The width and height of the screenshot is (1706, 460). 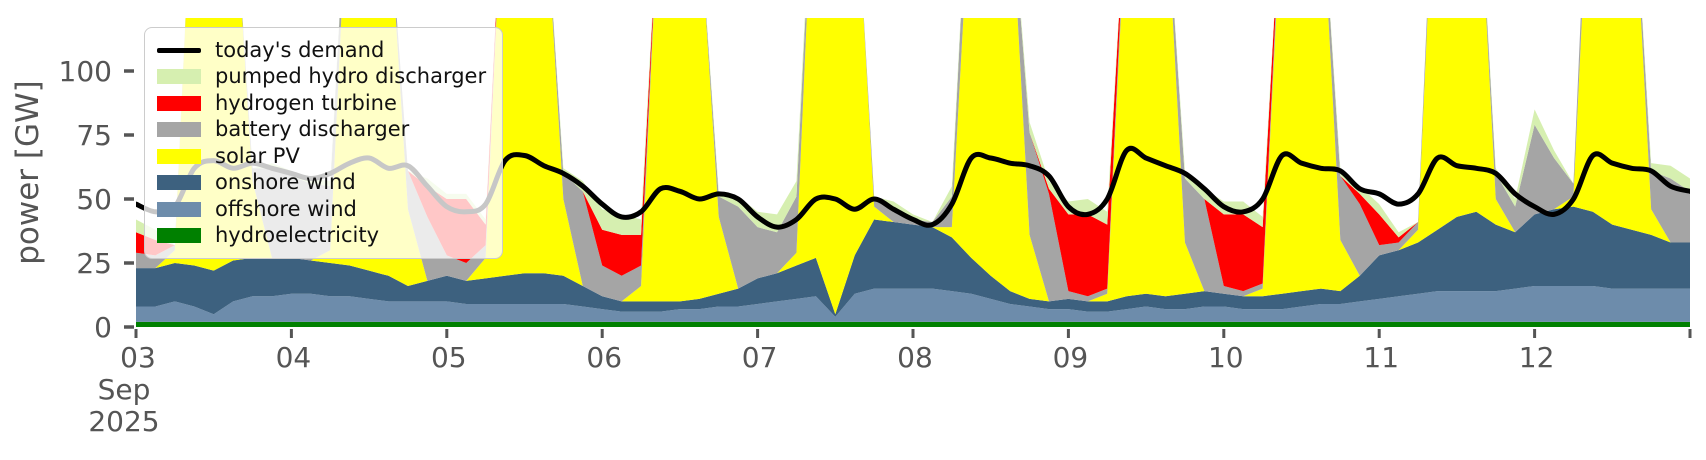 What do you see at coordinates (28, 172) in the screenshot?
I see `y-axis-label: power [GW]` at bounding box center [28, 172].